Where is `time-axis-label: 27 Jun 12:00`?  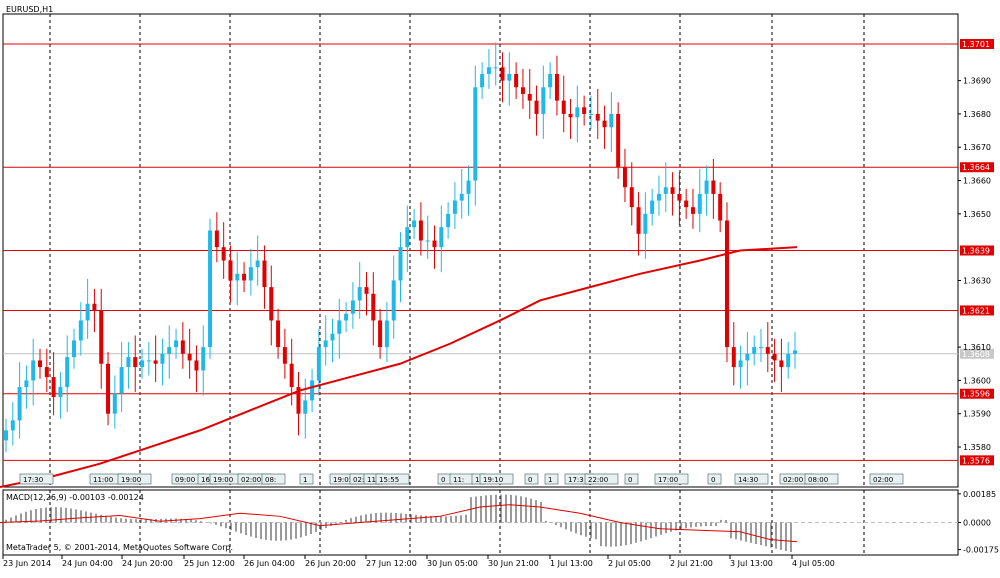
time-axis-label: 27 Jun 12:00 is located at coordinates (391, 563).